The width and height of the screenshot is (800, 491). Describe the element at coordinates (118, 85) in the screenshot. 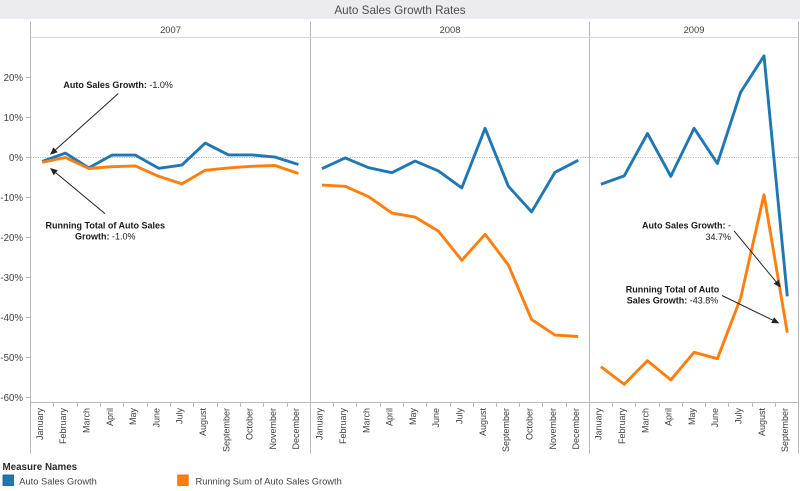

I see `svg-text: Auto Sales Growth: -1.0%` at that location.